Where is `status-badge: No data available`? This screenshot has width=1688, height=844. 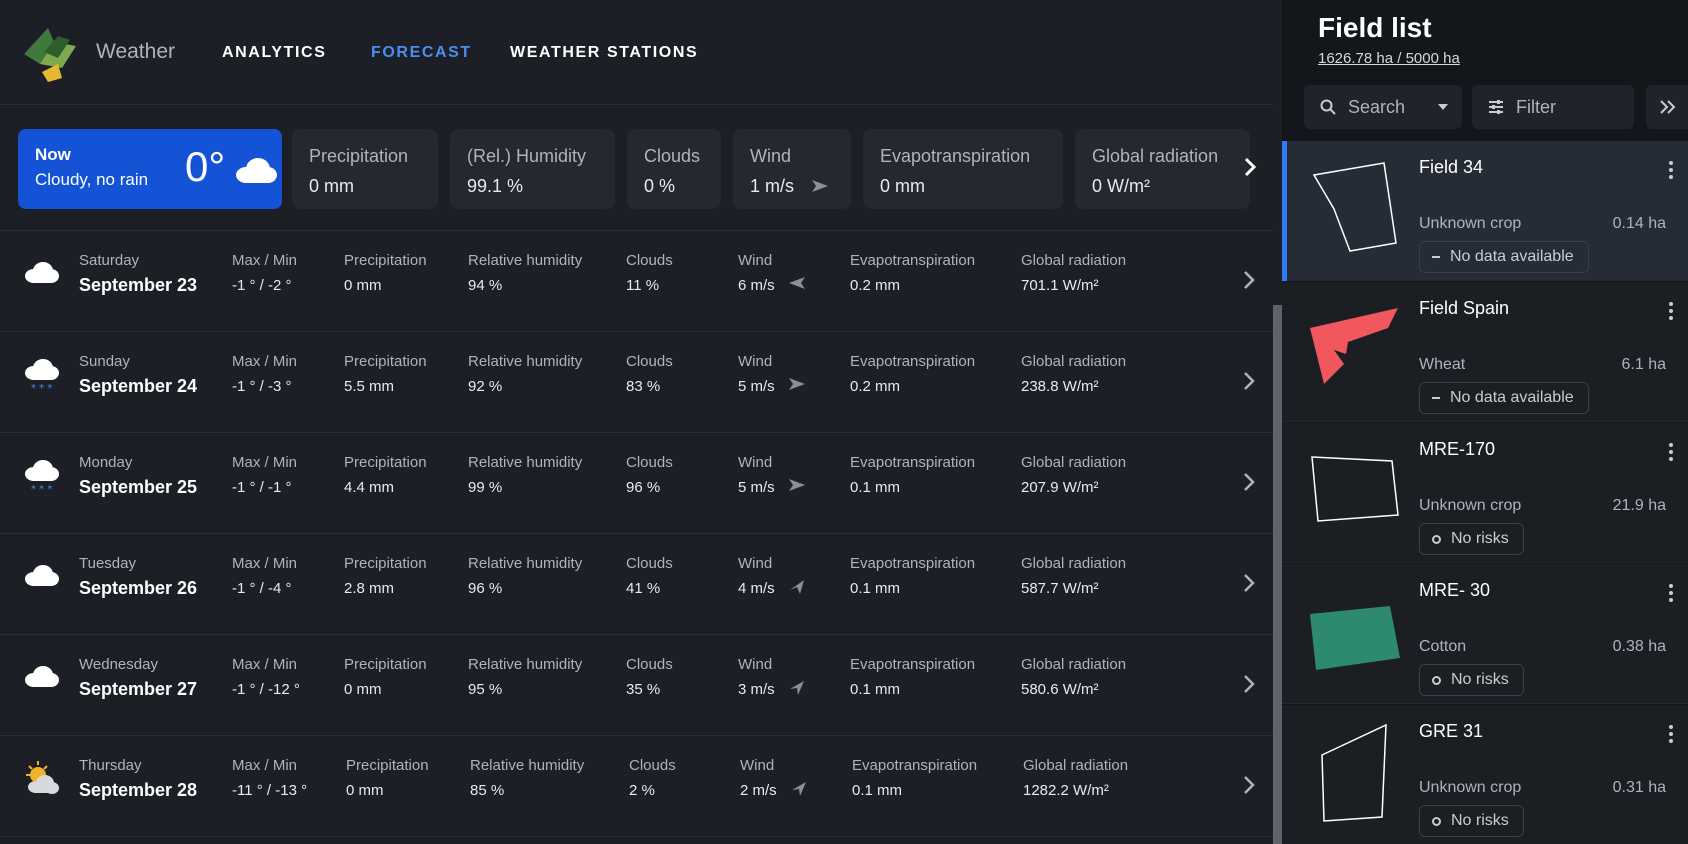
status-badge: No data available is located at coordinates (1504, 398).